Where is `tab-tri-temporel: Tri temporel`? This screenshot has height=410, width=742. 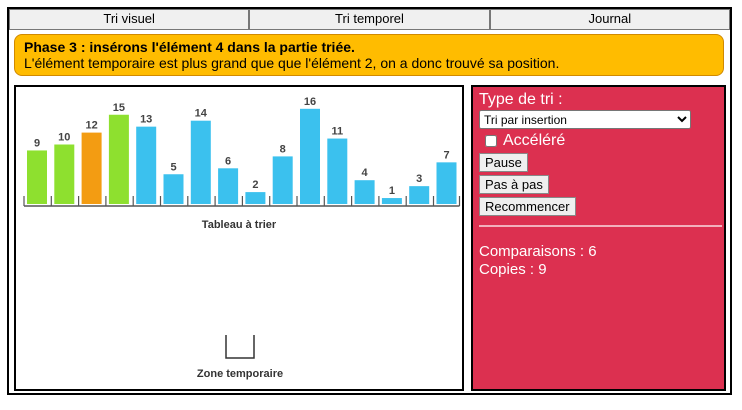
tab-tri-temporel: Tri temporel is located at coordinates (369, 19).